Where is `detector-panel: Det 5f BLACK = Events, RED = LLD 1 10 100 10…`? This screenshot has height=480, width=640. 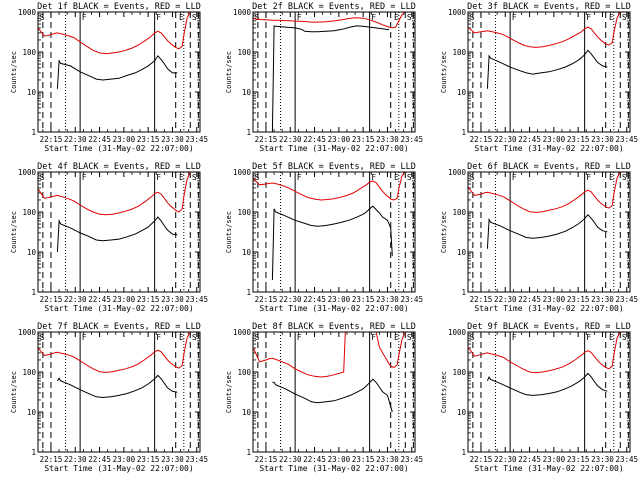 detector-panel: Det 5f BLACK = Events, RED = LLD 1 10 100 10… is located at coordinates (324, 237).